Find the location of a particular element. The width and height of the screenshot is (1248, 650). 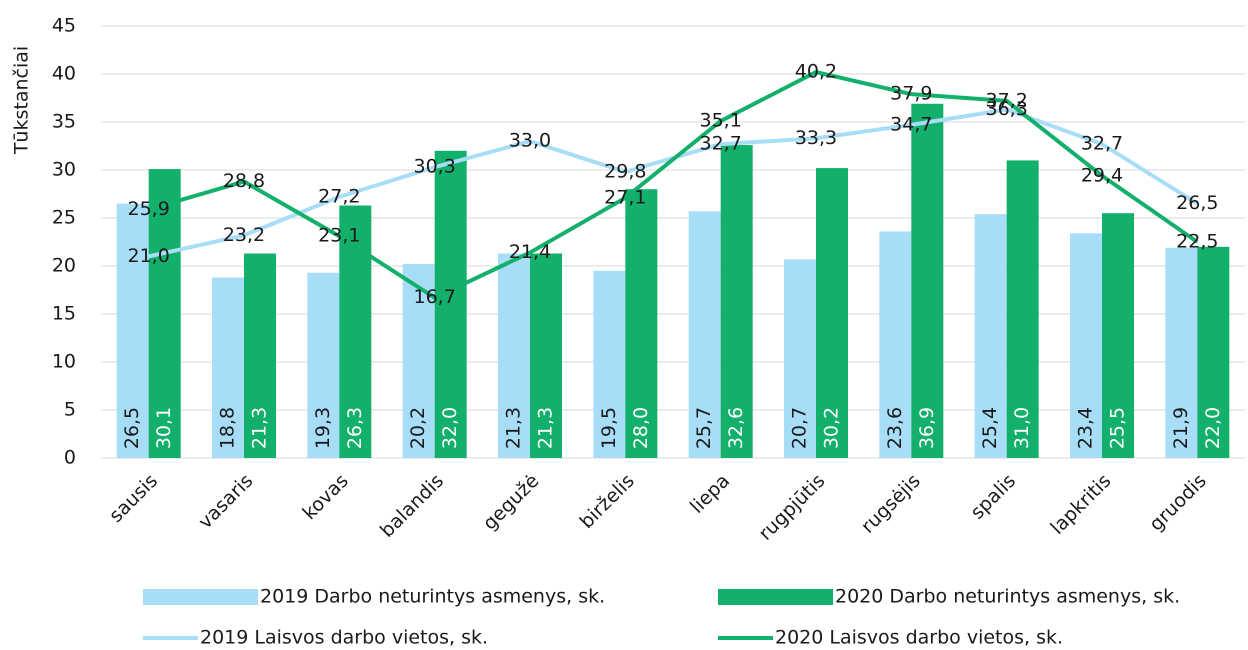

x-tick-label: balandis is located at coordinates (412, 506).